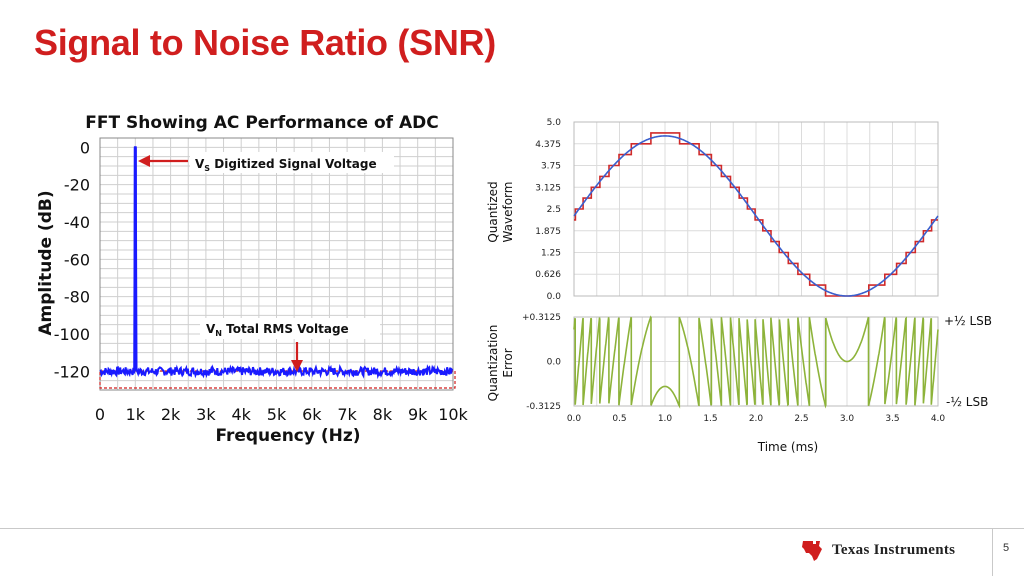 The height and width of the screenshot is (576, 1024). I want to click on qe-x-tick-label: 0.5, so click(619, 419).